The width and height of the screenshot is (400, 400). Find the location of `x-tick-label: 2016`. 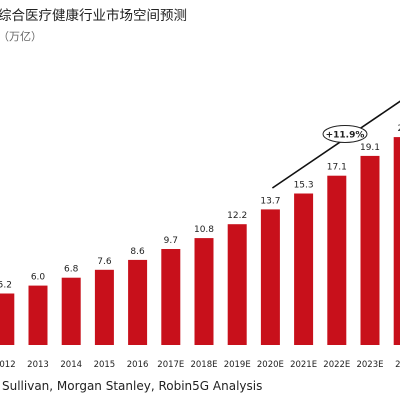

x-tick-label: 2016 is located at coordinates (138, 365).